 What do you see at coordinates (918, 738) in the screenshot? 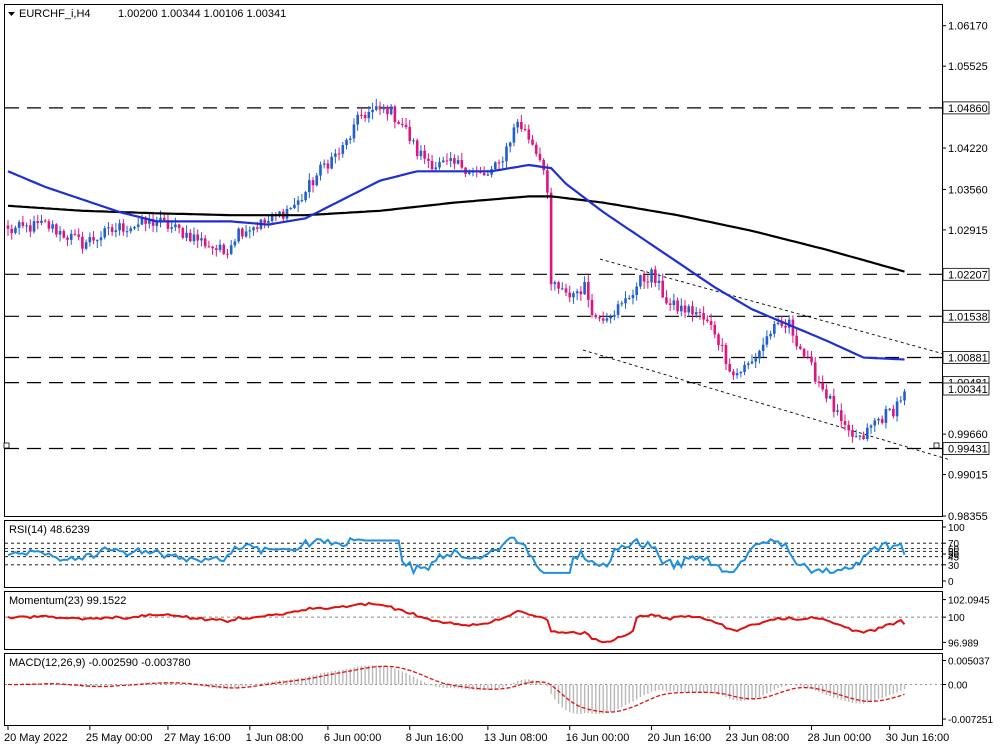
I see `time-tick-label: 30 Jun 16:00` at bounding box center [918, 738].